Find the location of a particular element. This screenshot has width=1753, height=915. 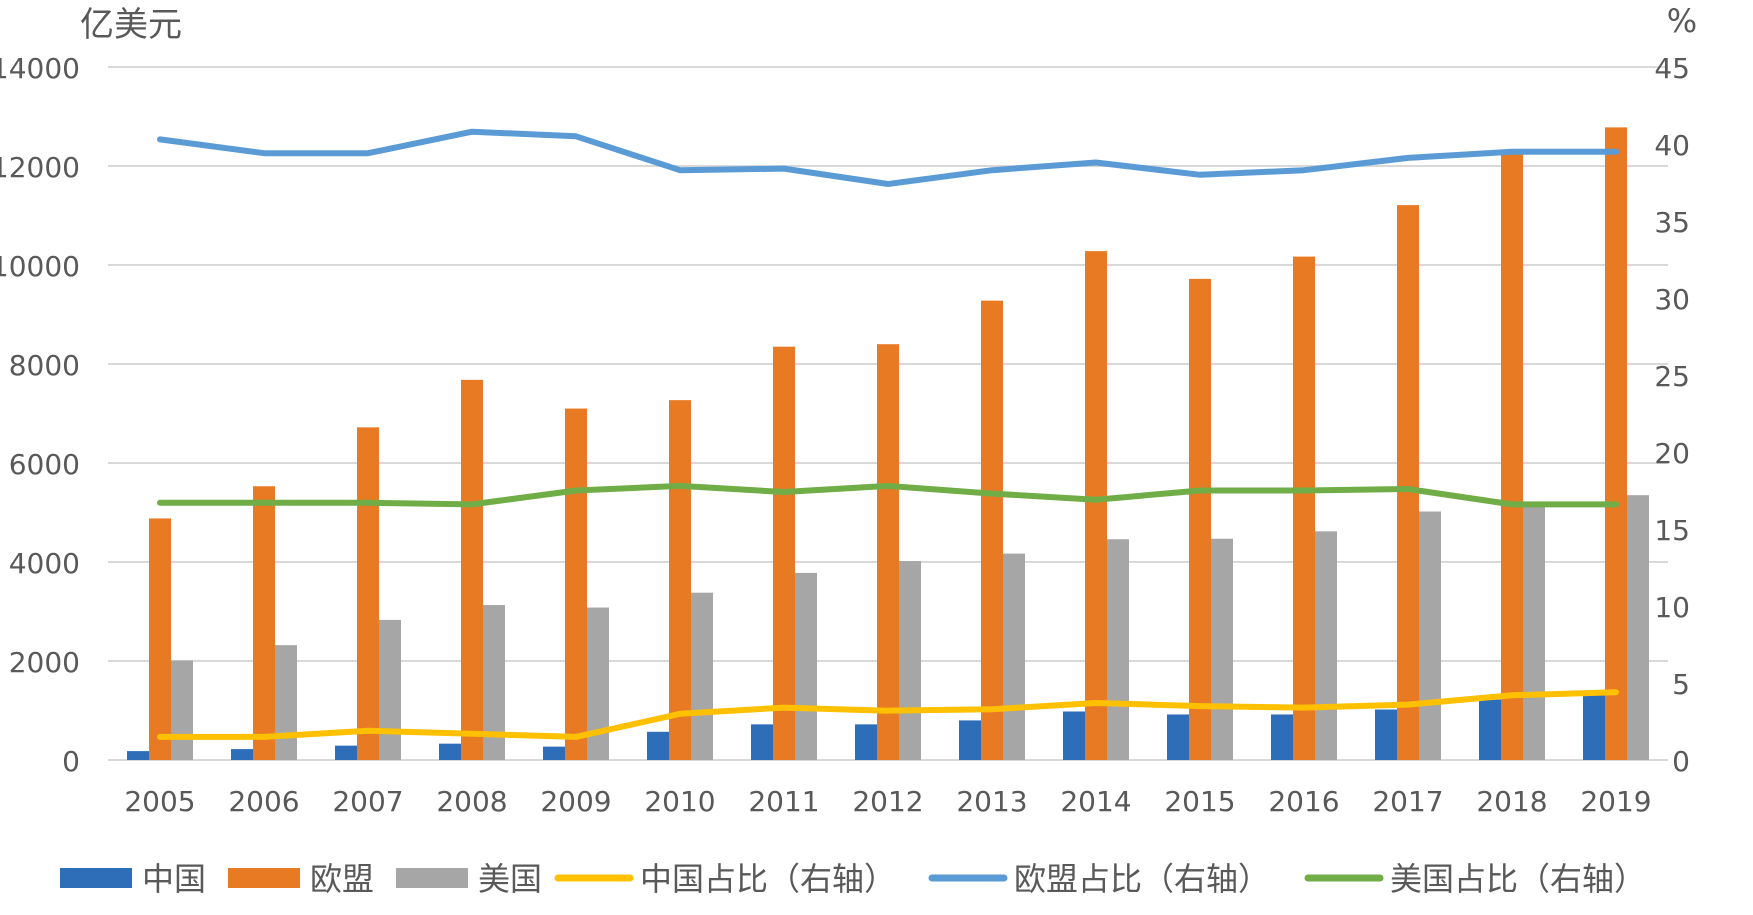

y-right-tick-label: 10 is located at coordinates (1672, 607).